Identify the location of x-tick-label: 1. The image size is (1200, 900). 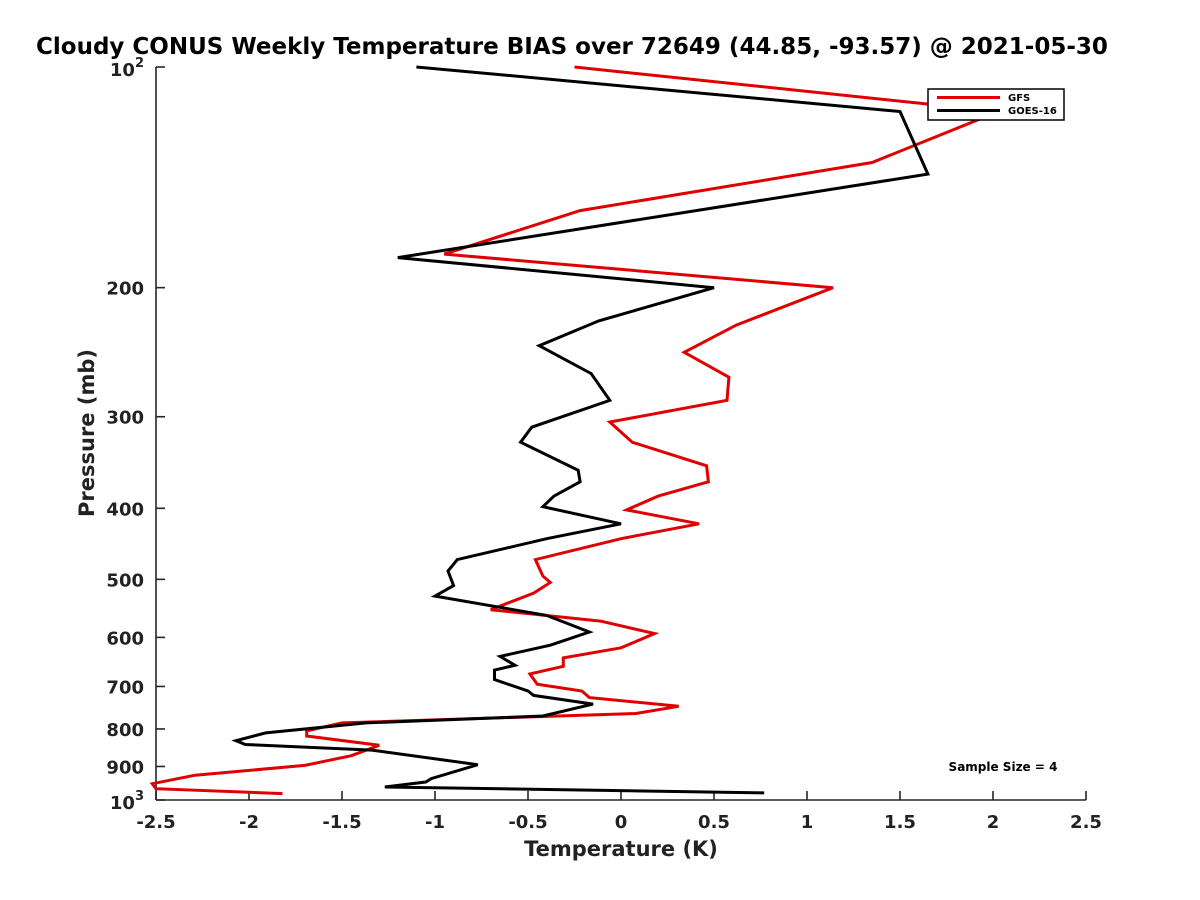
(807, 822).